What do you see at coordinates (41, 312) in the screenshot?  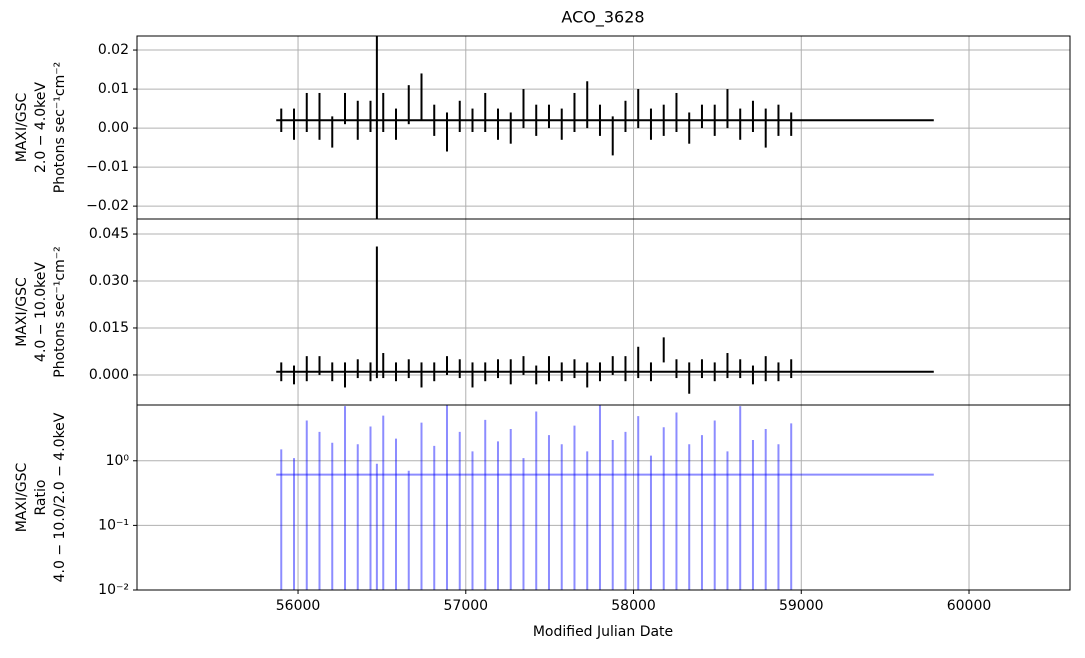 I see `y-axis-label: 4.0 − 10.0keV` at bounding box center [41, 312].